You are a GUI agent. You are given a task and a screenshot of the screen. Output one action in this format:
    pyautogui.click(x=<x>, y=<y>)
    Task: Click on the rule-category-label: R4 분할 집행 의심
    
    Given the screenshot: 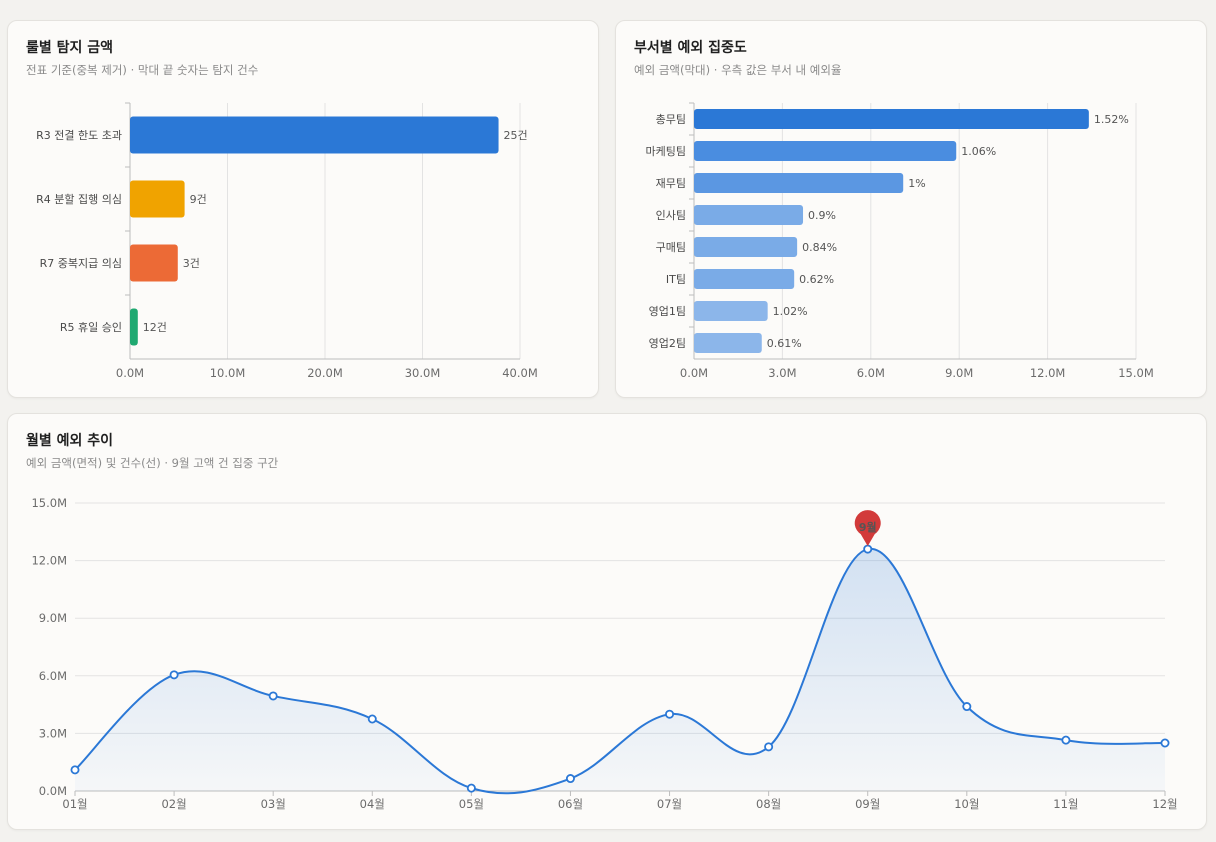 What is the action you would take?
    pyautogui.click(x=79, y=199)
    